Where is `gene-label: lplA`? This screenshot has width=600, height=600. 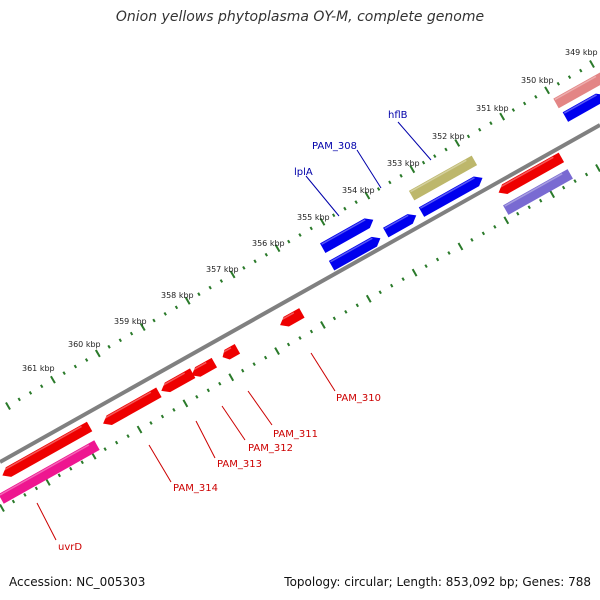
gene-label: lplA is located at coordinates (303, 172).